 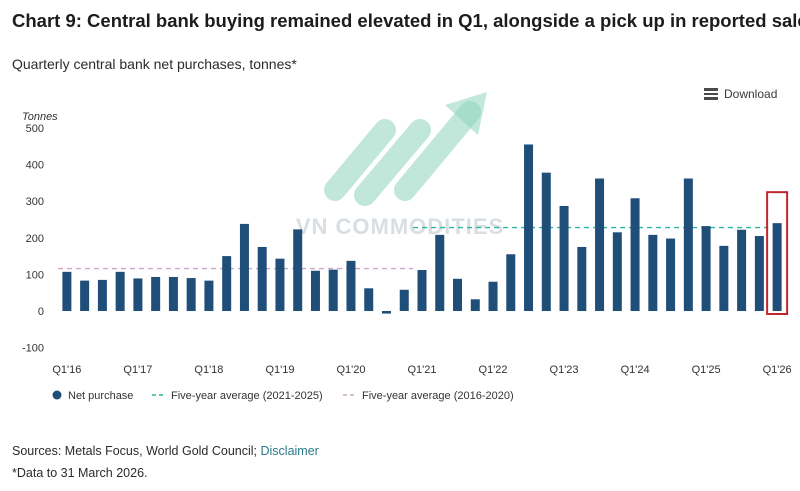 I want to click on highlight-box, so click(x=777, y=253).